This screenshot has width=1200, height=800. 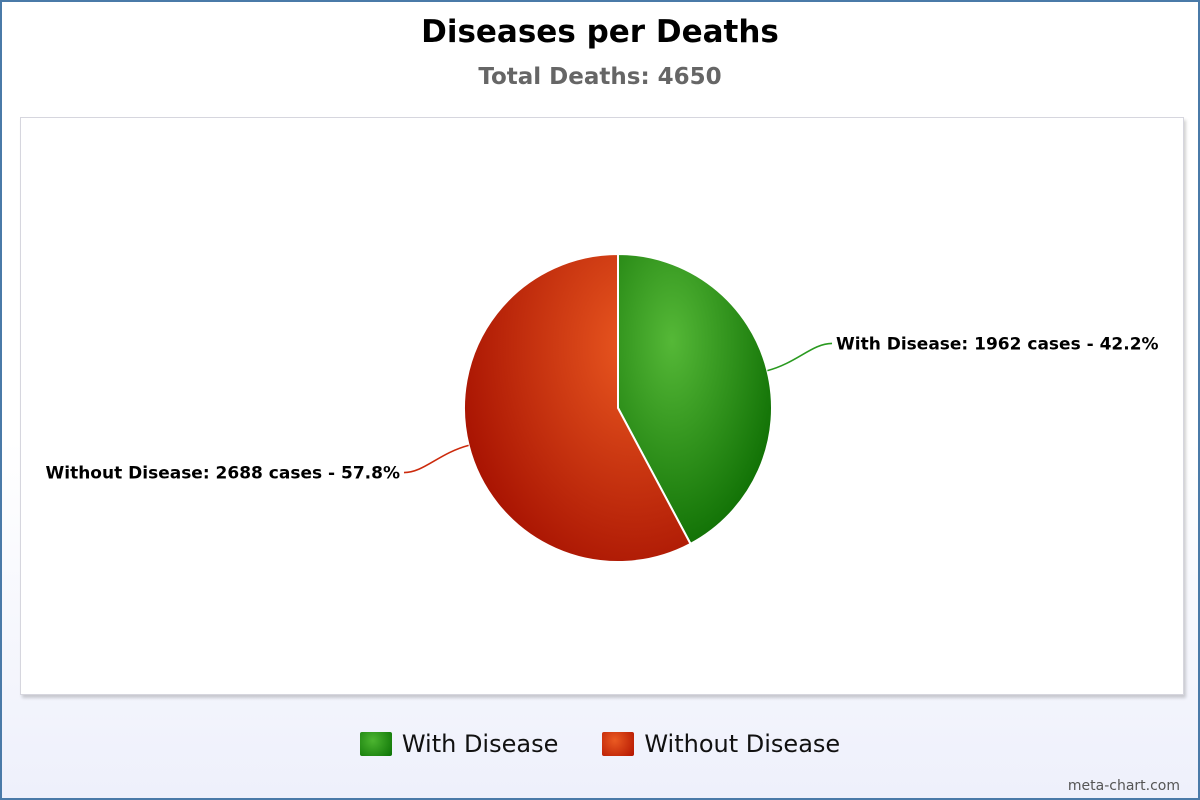 What do you see at coordinates (577, 408) in the screenshot?
I see `pie-slice-without-disease` at bounding box center [577, 408].